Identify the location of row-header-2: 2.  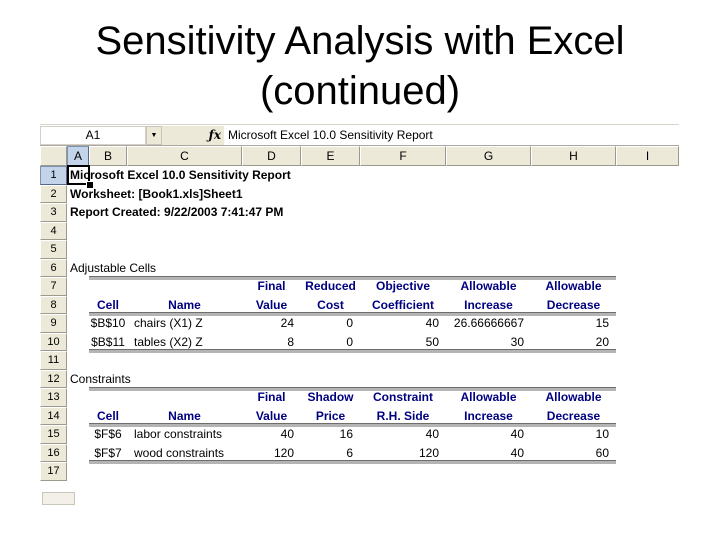
(53, 193).